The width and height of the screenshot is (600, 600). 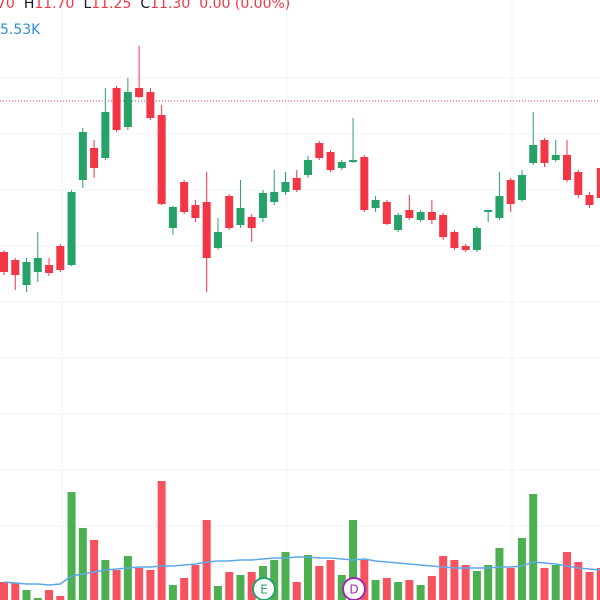 I want to click on event-marker: E, so click(x=264, y=588).